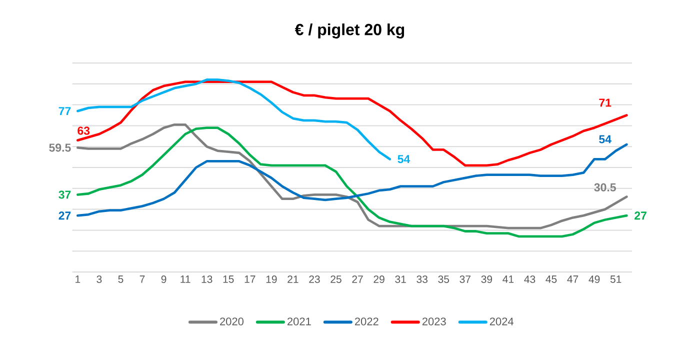 This screenshot has height=349, width=700. I want to click on x-tick-label: 27, so click(357, 279).